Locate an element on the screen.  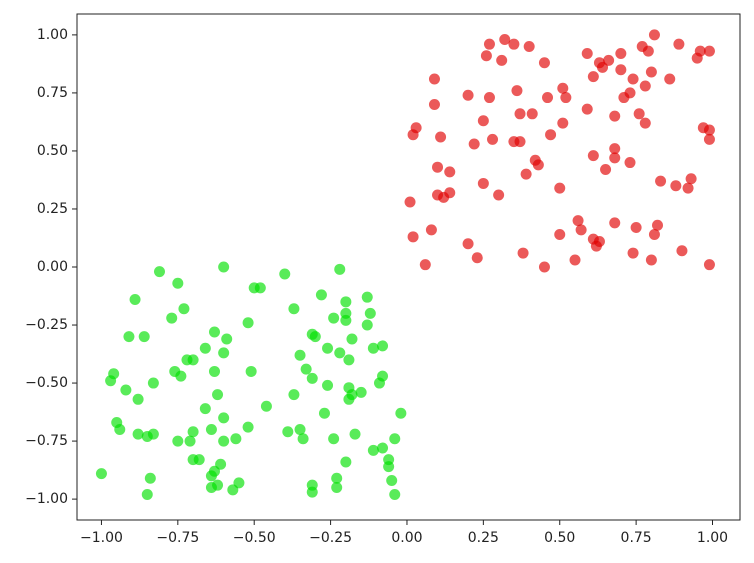
y-tick-label: 0.00 is located at coordinates (52, 267).